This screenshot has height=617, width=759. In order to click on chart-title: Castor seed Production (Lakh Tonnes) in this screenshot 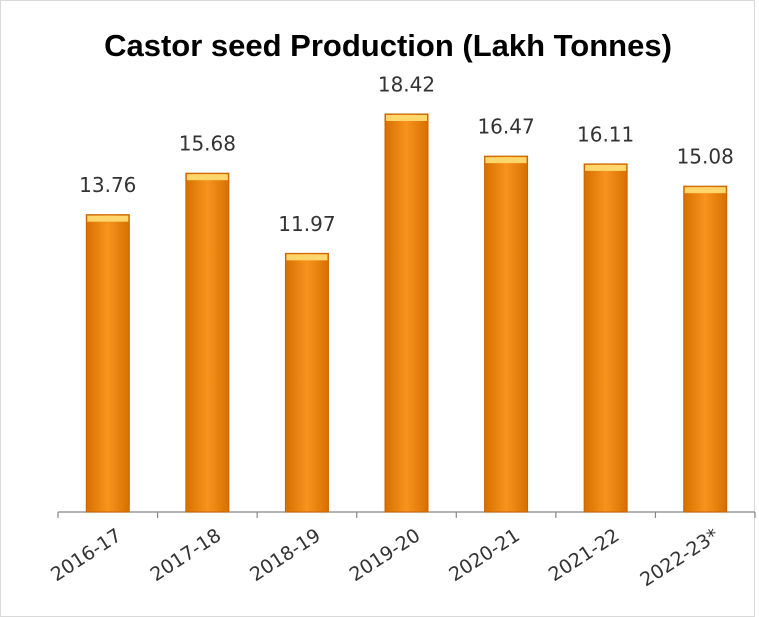, I will do `click(388, 45)`.